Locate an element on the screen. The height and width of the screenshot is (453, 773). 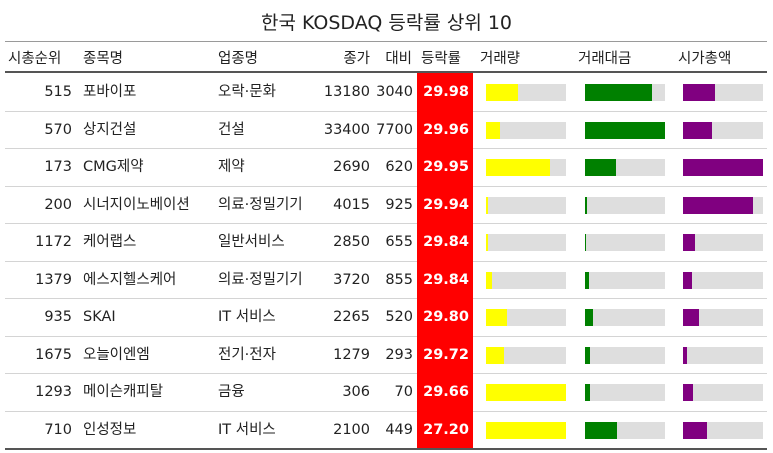
sector-cell: 건설 is located at coordinates (231, 129).